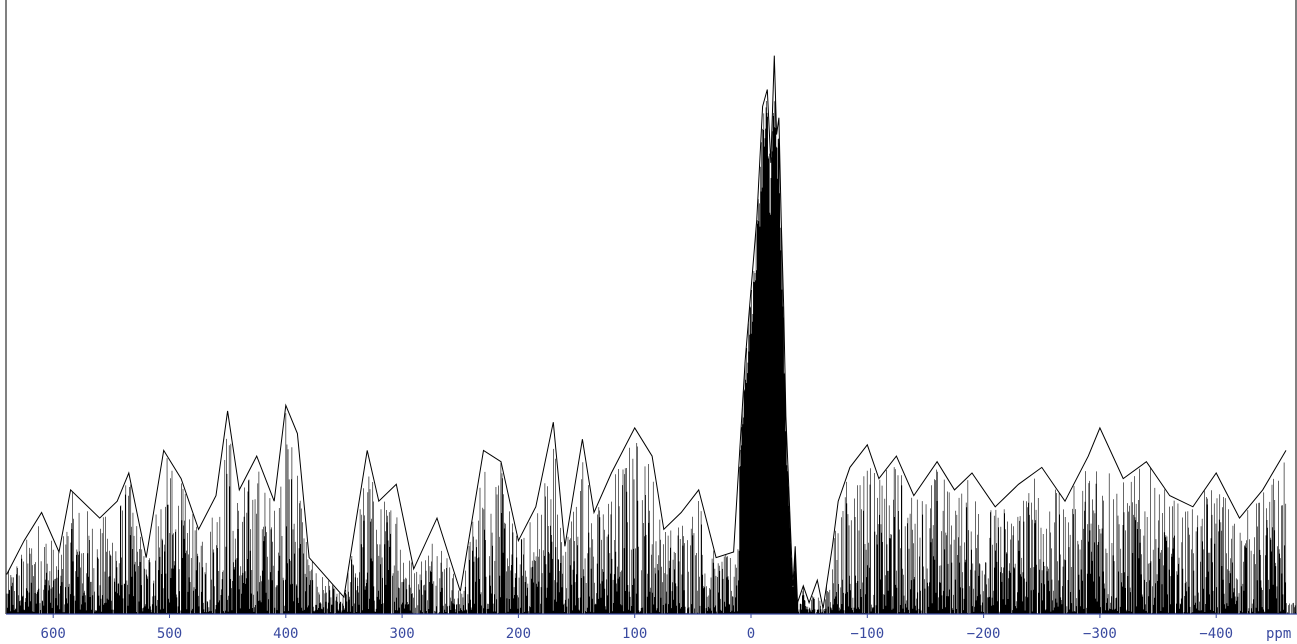 The width and height of the screenshot is (1297, 644). What do you see at coordinates (751, 634) in the screenshot?
I see `x-tick-label: 0` at bounding box center [751, 634].